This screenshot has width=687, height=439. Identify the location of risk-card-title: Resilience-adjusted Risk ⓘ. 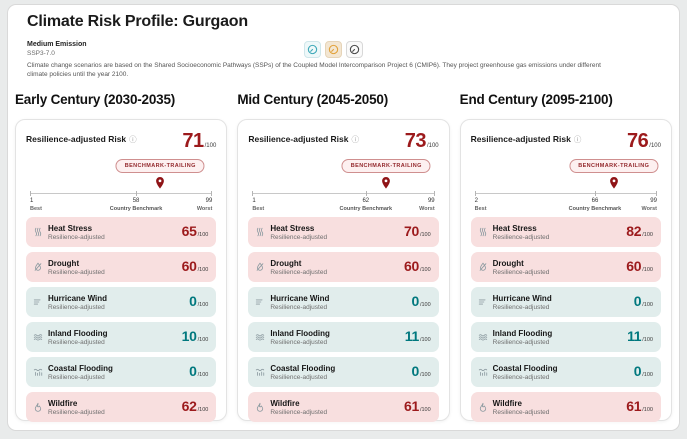
(81, 139).